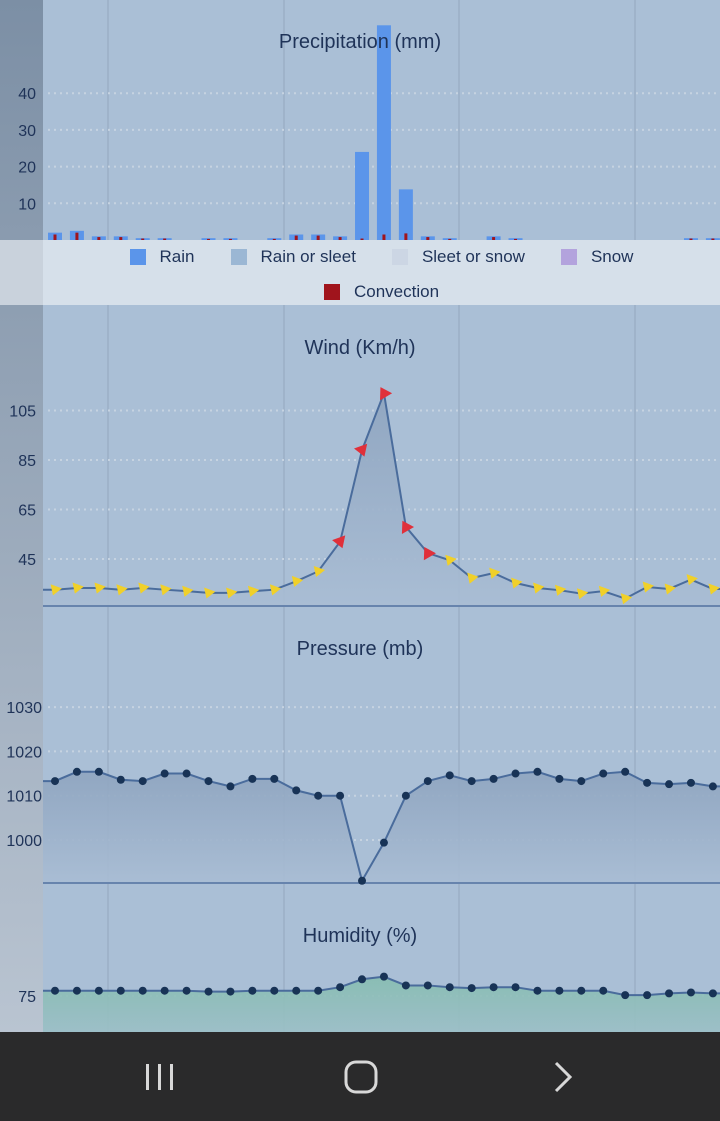 Image resolution: width=720 pixels, height=1121 pixels. Describe the element at coordinates (24, 841) in the screenshot. I see `pressure-tick-label: 1000` at that location.